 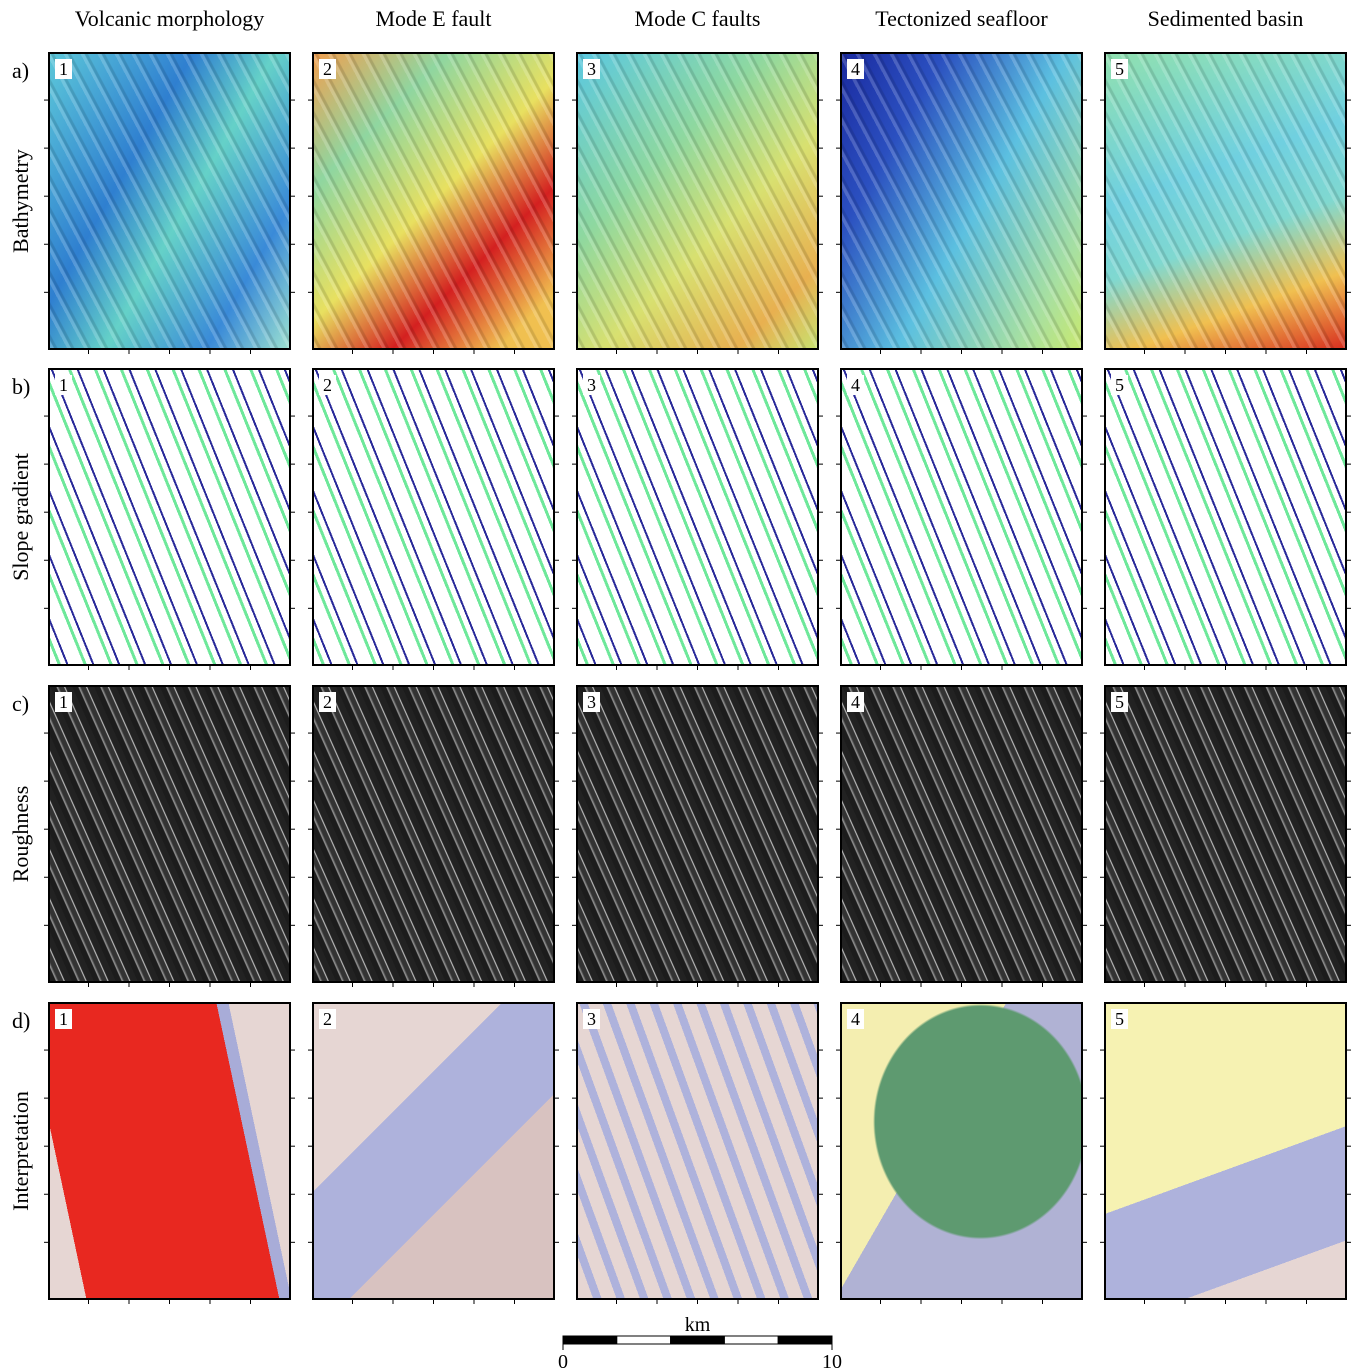 What do you see at coordinates (697, 18) in the screenshot?
I see `column-title: Mode C faults` at bounding box center [697, 18].